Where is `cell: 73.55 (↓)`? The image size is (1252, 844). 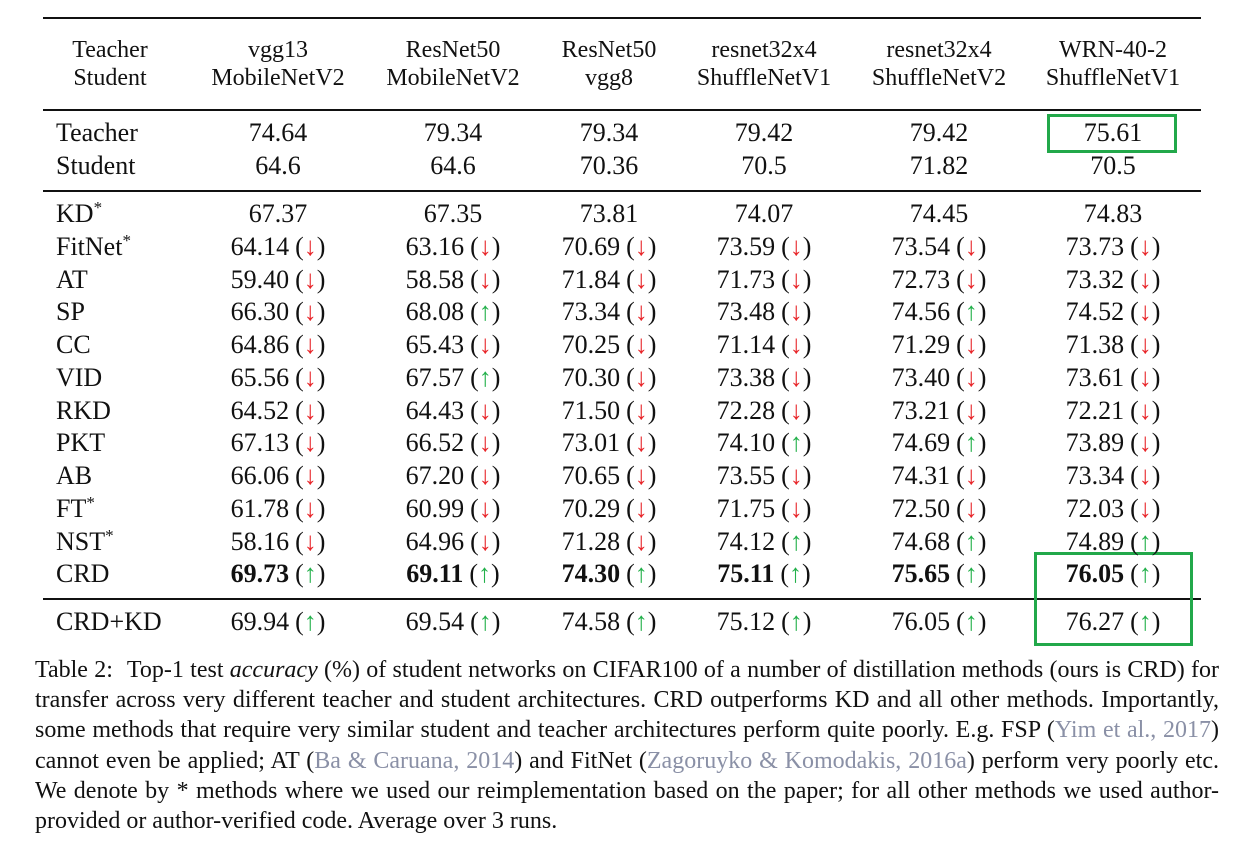
cell: 73.55 (↓) is located at coordinates (764, 476).